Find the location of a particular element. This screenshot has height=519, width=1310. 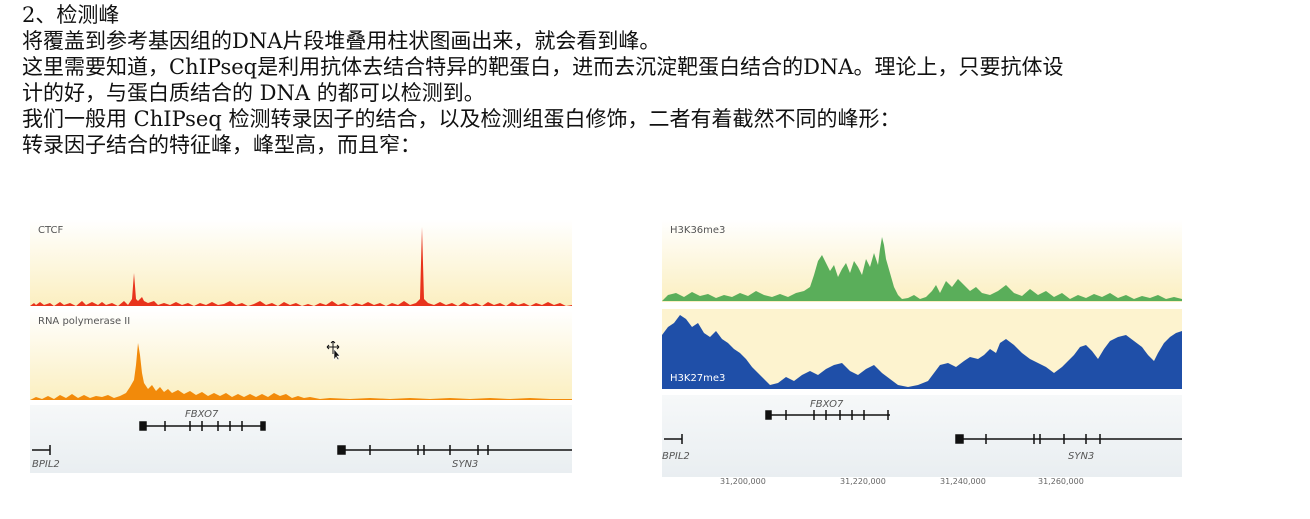

paragraph-4: 转录因子结合的特征峰，峰型高，而且窄： is located at coordinates (221, 145).